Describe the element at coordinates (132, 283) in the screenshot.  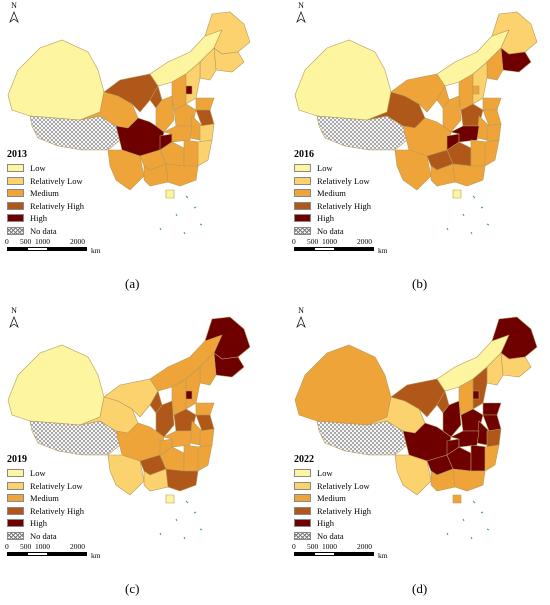
I see `panel-caption: (a)` at that location.